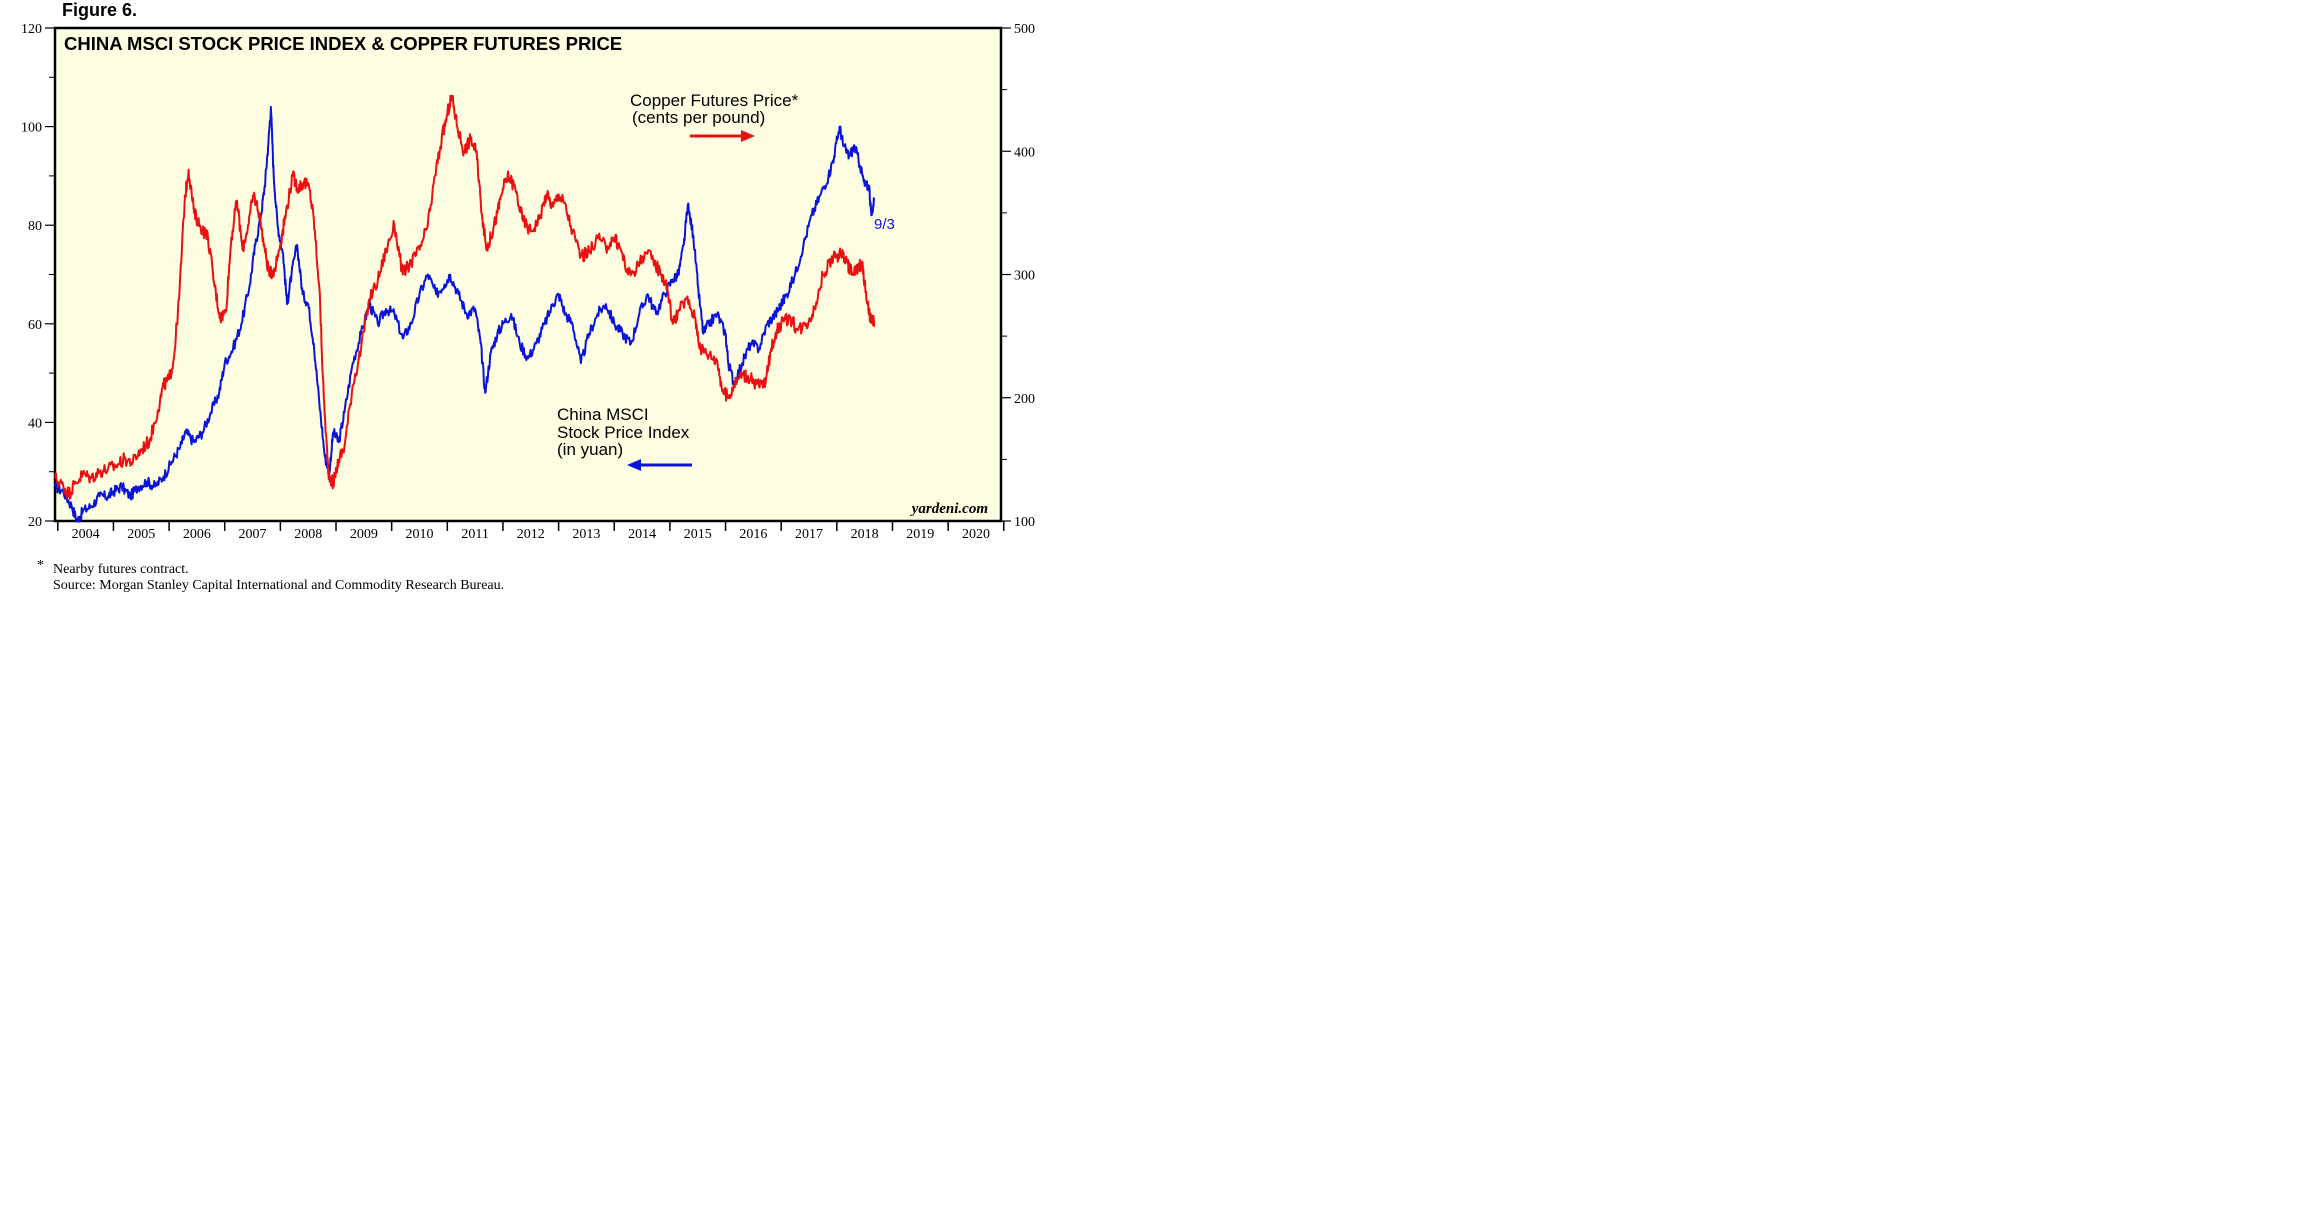 This screenshot has width=2304, height=1228. I want to click on footnote-text: Nearby futures contract., so click(121, 569).